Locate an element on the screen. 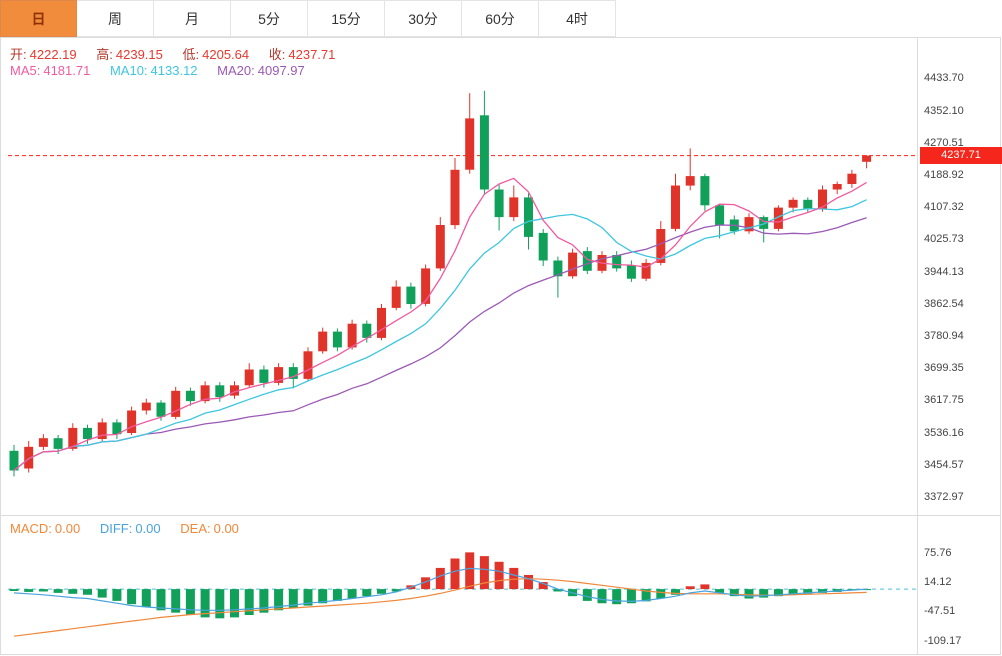 The image size is (1002, 656). ma10-group: MA10: 4133.12 is located at coordinates (154, 70).